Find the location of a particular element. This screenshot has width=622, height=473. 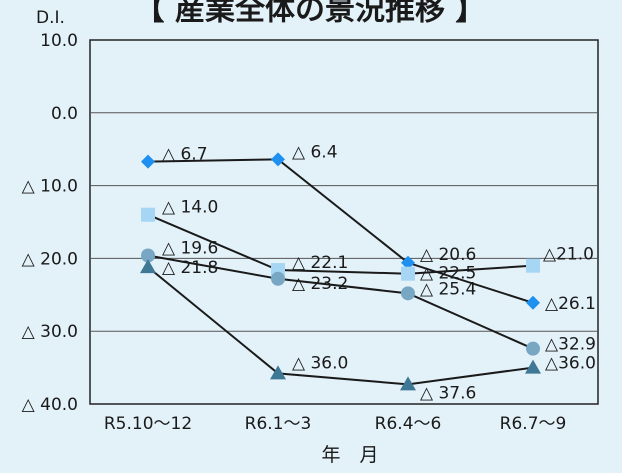

data-label: △ 21.8 is located at coordinates (190, 268).